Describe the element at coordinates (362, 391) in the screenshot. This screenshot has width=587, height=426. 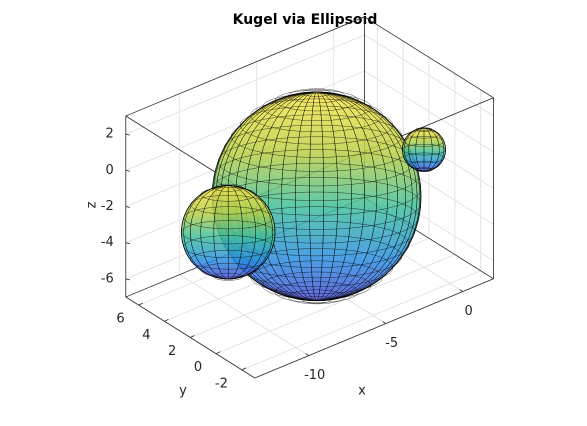
I see `x-axis-label: x` at that location.